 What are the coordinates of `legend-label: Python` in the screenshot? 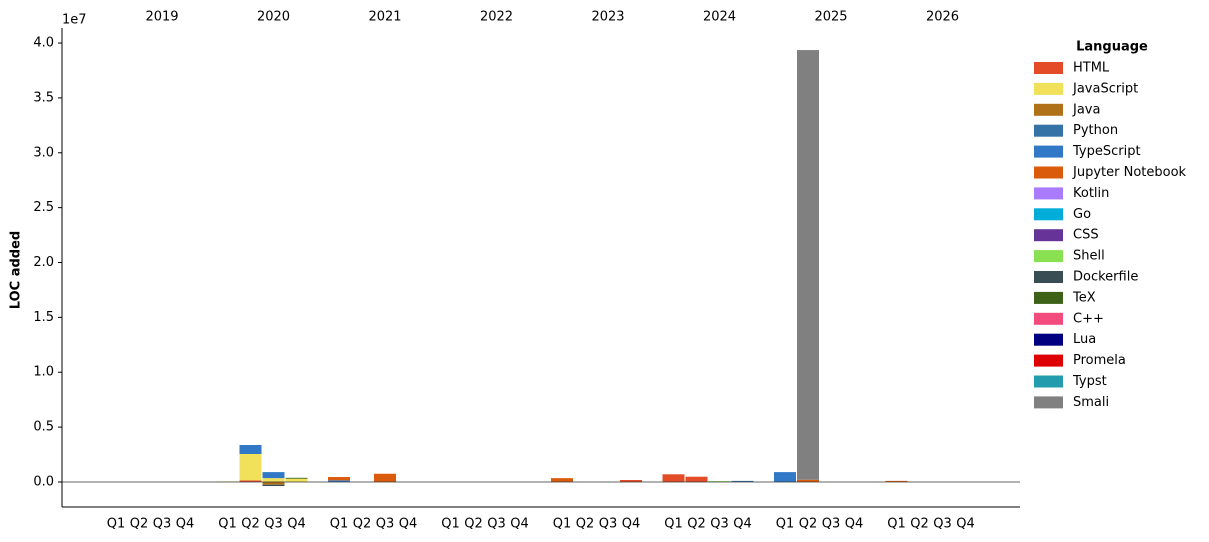 It's located at (1095, 130).